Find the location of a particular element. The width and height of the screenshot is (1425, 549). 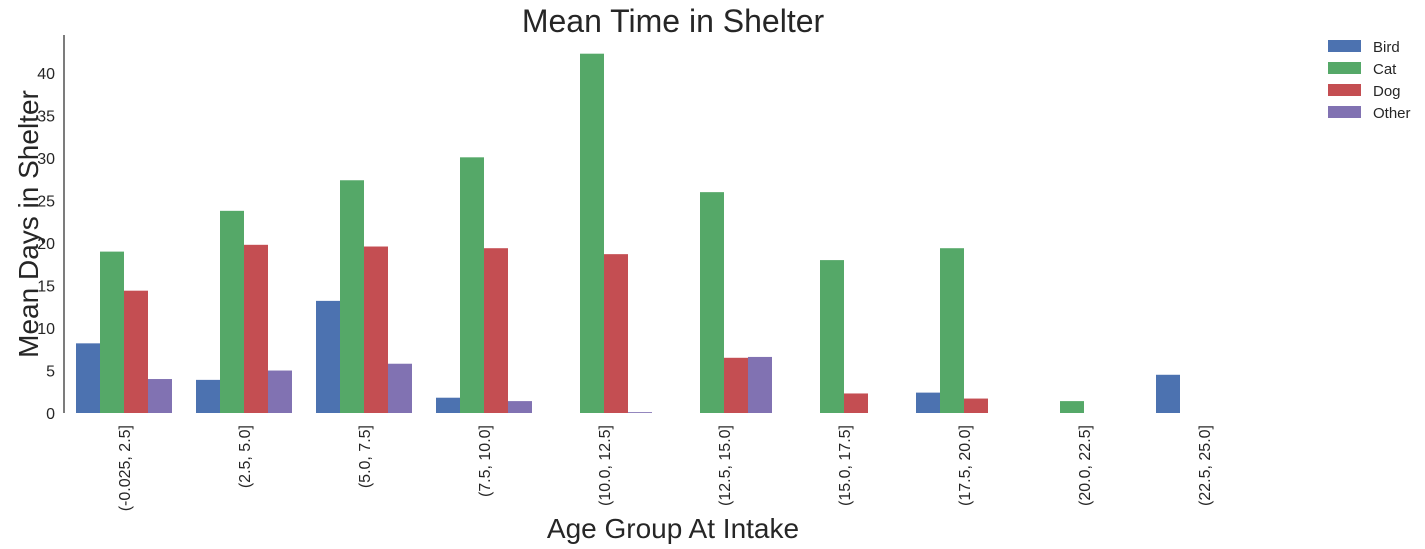

legend-label: Bird is located at coordinates (1386, 47).